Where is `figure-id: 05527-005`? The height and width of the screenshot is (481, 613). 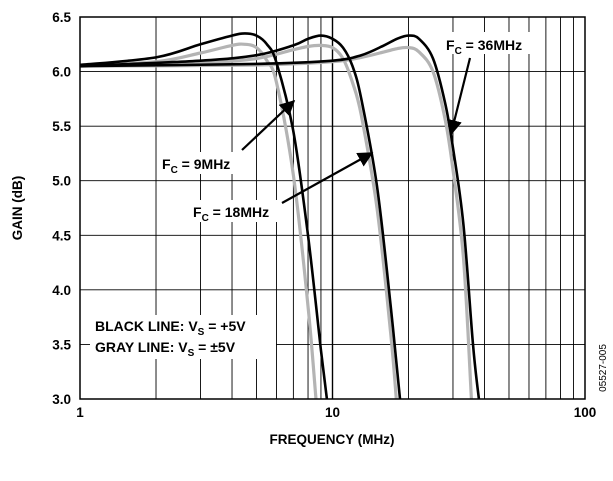 figure-id: 05527-005 is located at coordinates (603, 368).